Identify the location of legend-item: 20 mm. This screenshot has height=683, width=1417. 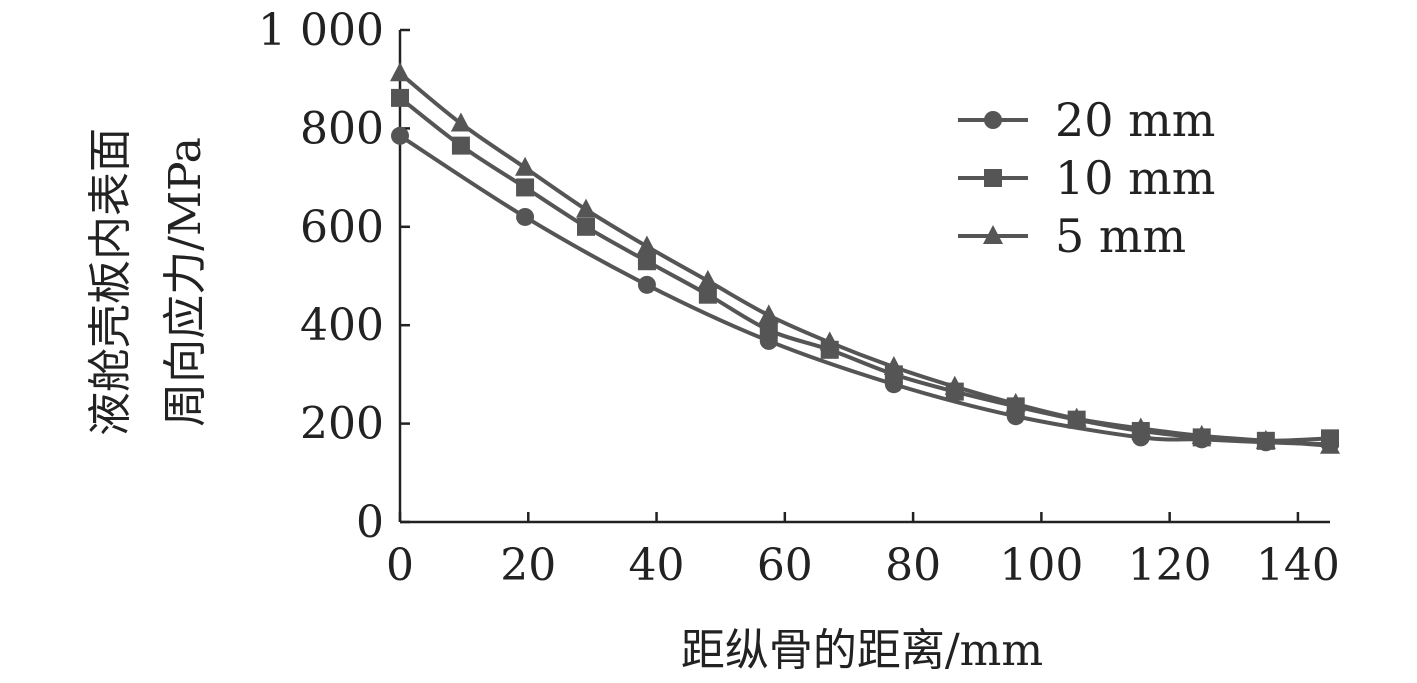
(1086, 120).